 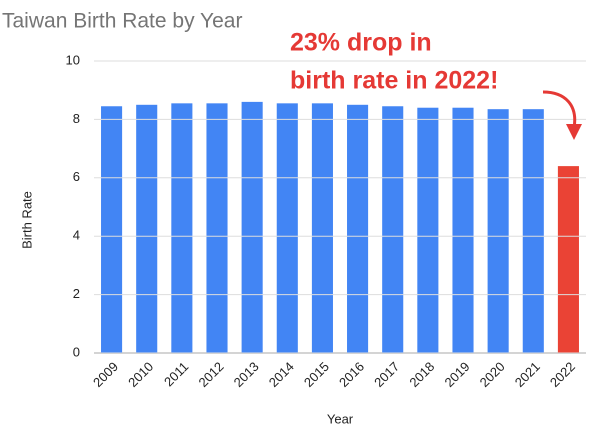 What do you see at coordinates (76, 118) in the screenshot?
I see `y-tick-label: 8` at bounding box center [76, 118].